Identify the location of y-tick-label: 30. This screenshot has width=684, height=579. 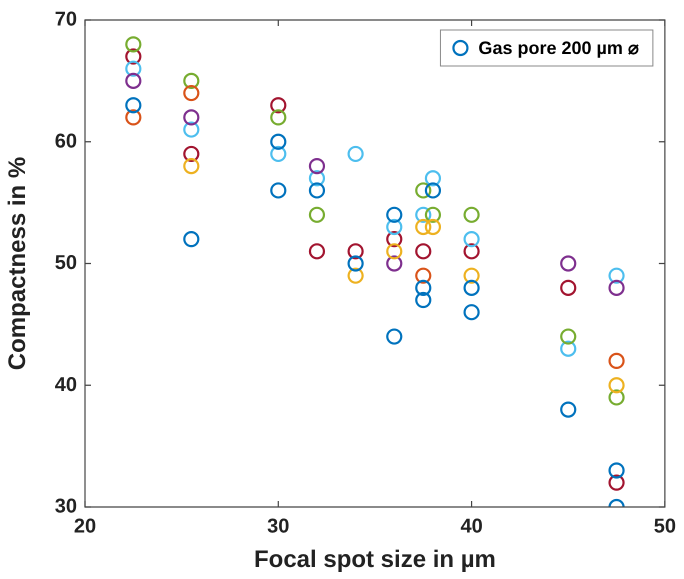
(65, 507).